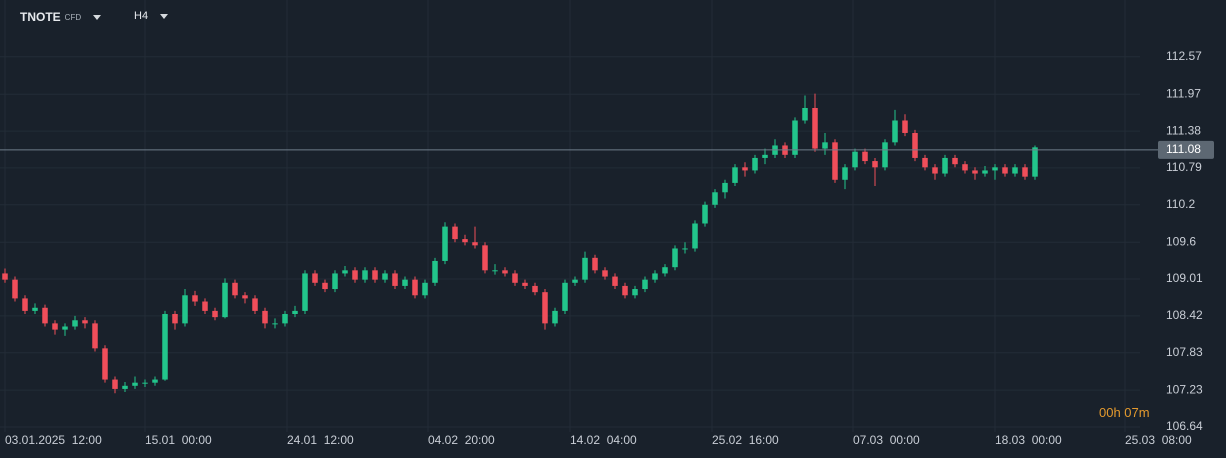 The height and width of the screenshot is (458, 1226). I want to click on x-tick-label: 24.01 12:00, so click(320, 440).